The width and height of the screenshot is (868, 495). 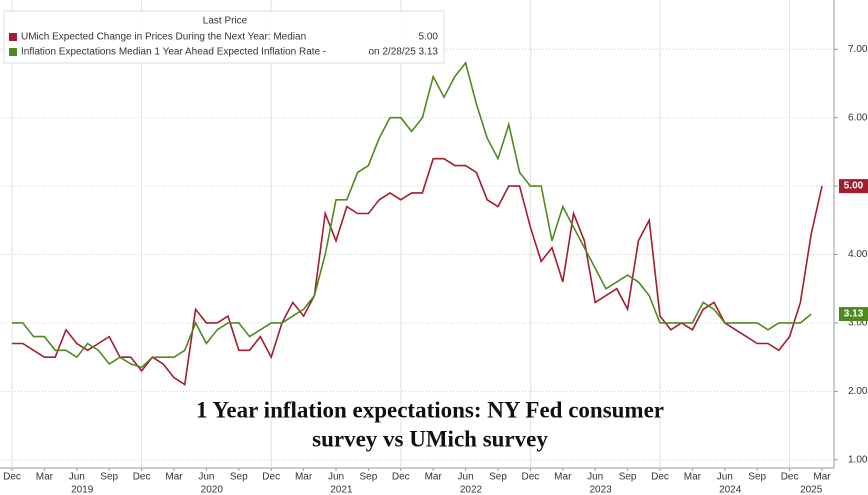 I want to click on y-tick-label: 6.00, so click(x=858, y=117).